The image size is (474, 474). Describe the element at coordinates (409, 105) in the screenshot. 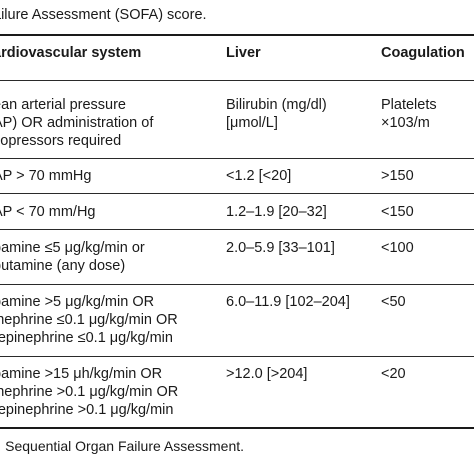

I see `row-0-coag-line-0: Platelets` at that location.